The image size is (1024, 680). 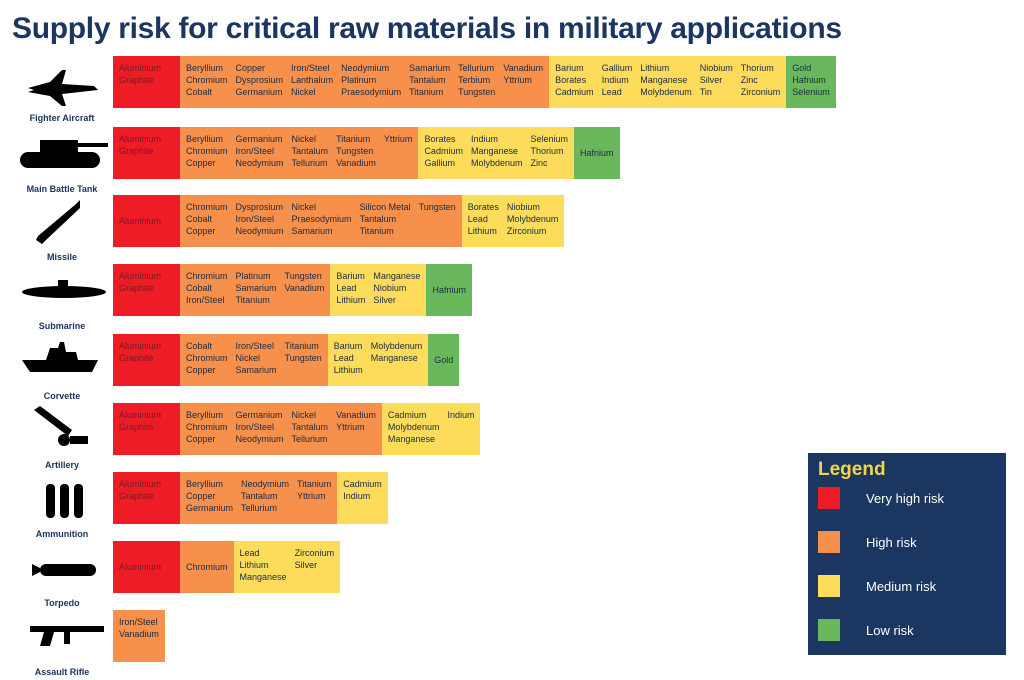 I want to click on material: Nickel, so click(x=304, y=139).